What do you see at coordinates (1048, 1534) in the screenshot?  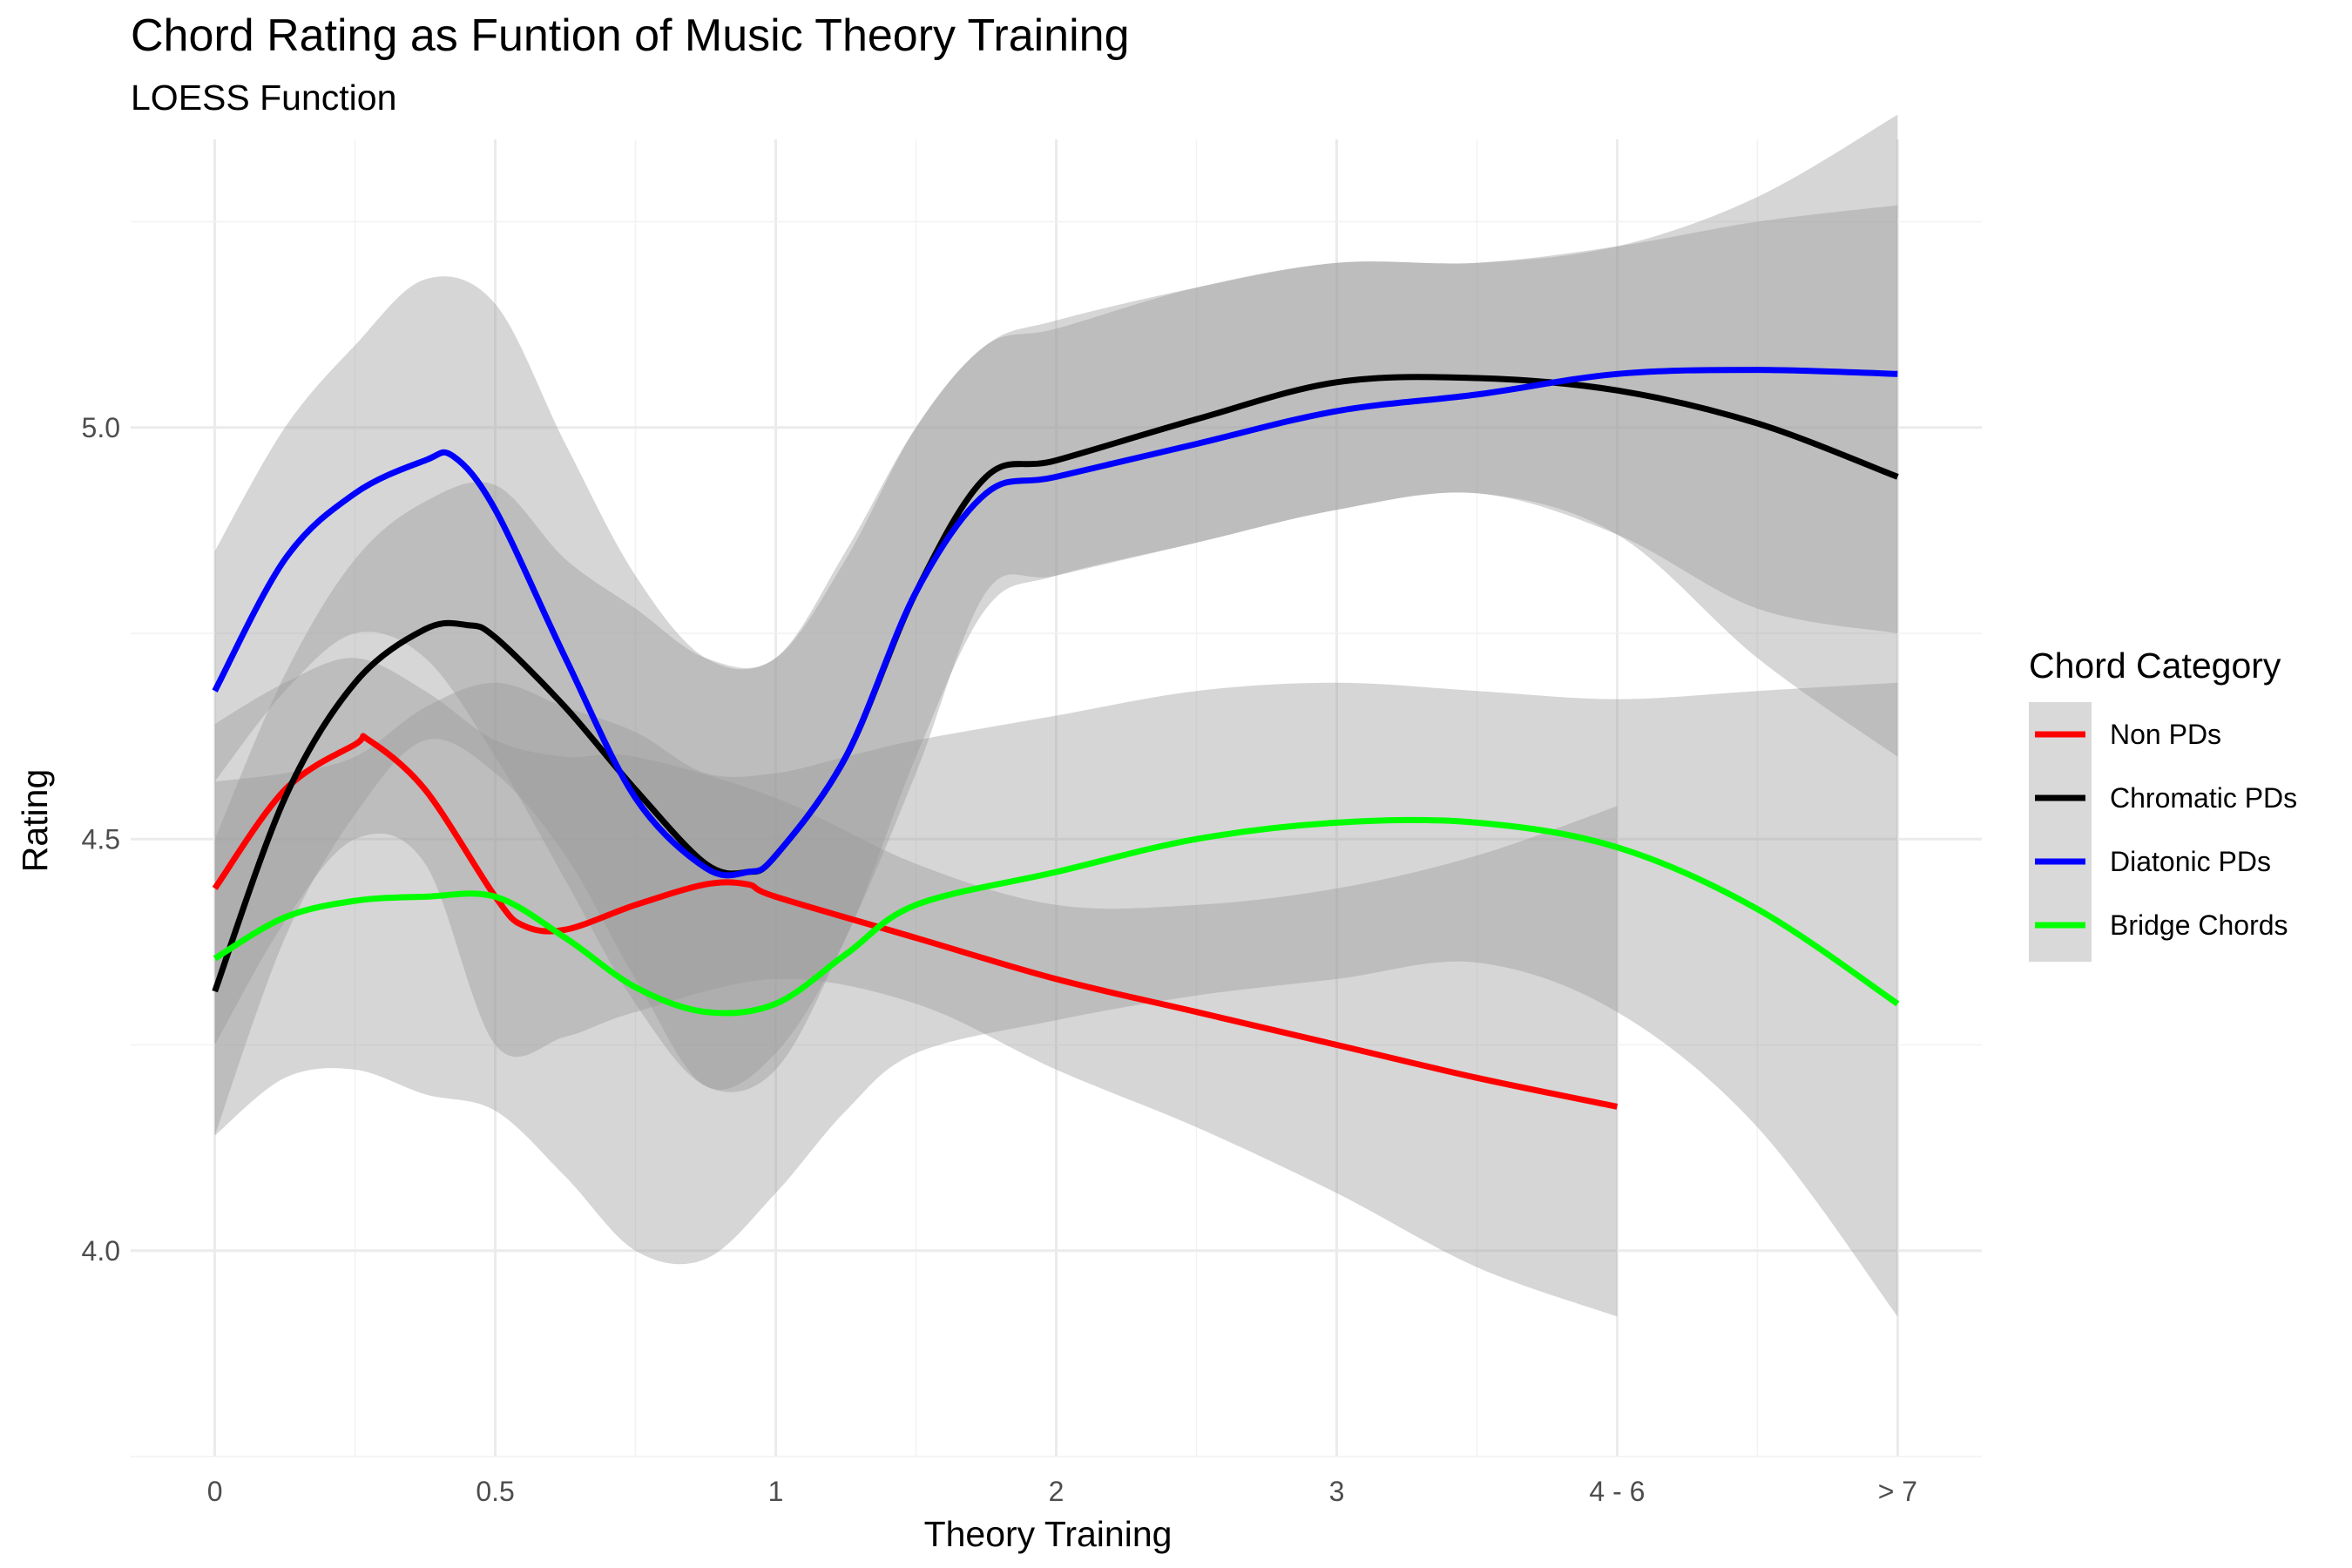 I see `x-axis-title: Theory Training` at bounding box center [1048, 1534].